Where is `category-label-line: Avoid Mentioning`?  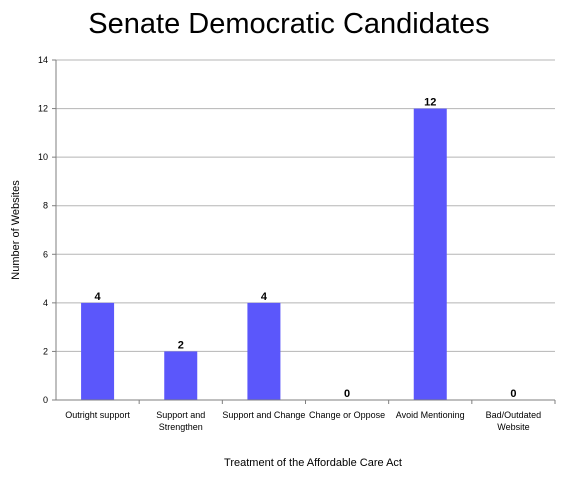
category-label-line: Avoid Mentioning is located at coordinates (430, 415).